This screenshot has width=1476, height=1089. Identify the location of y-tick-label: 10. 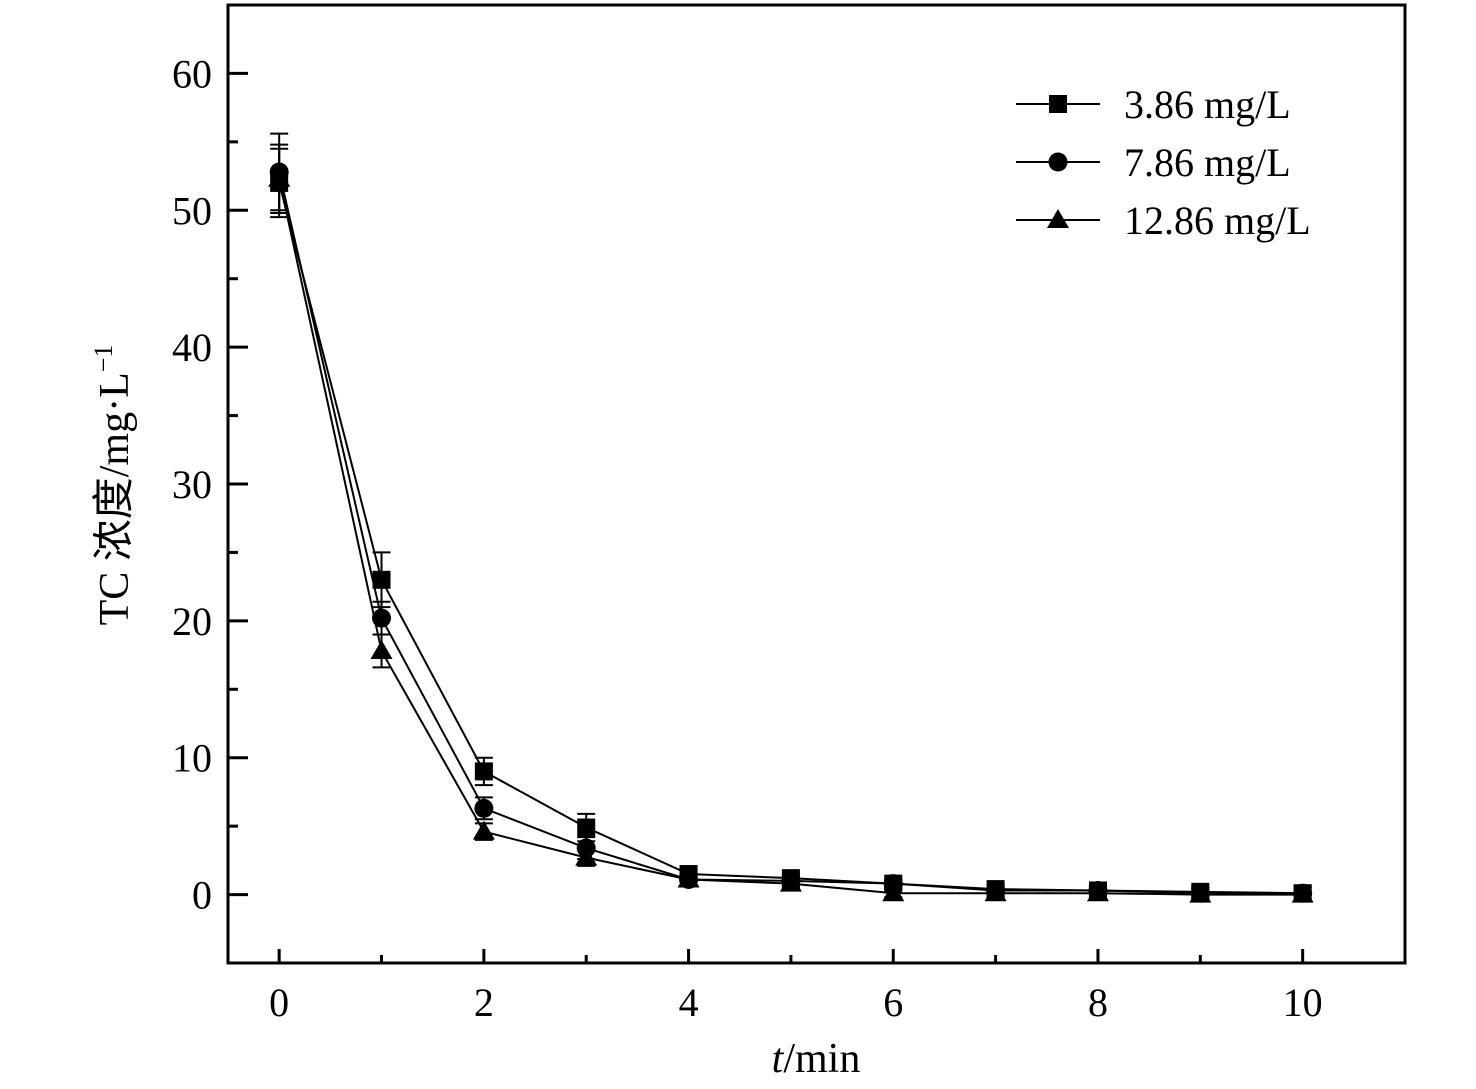
(192, 758).